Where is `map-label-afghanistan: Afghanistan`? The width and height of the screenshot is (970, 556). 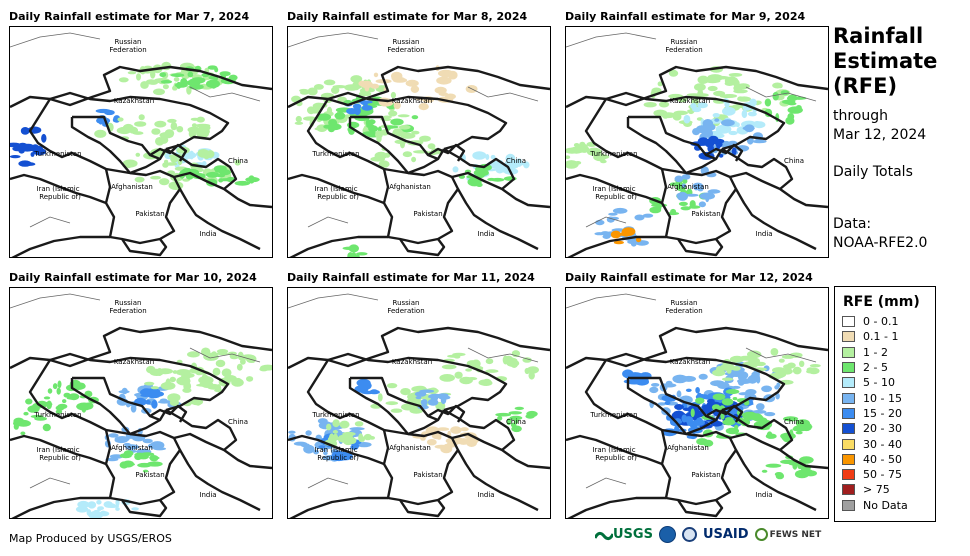
map-label-afghanistan: Afghanistan is located at coordinates (132, 448).